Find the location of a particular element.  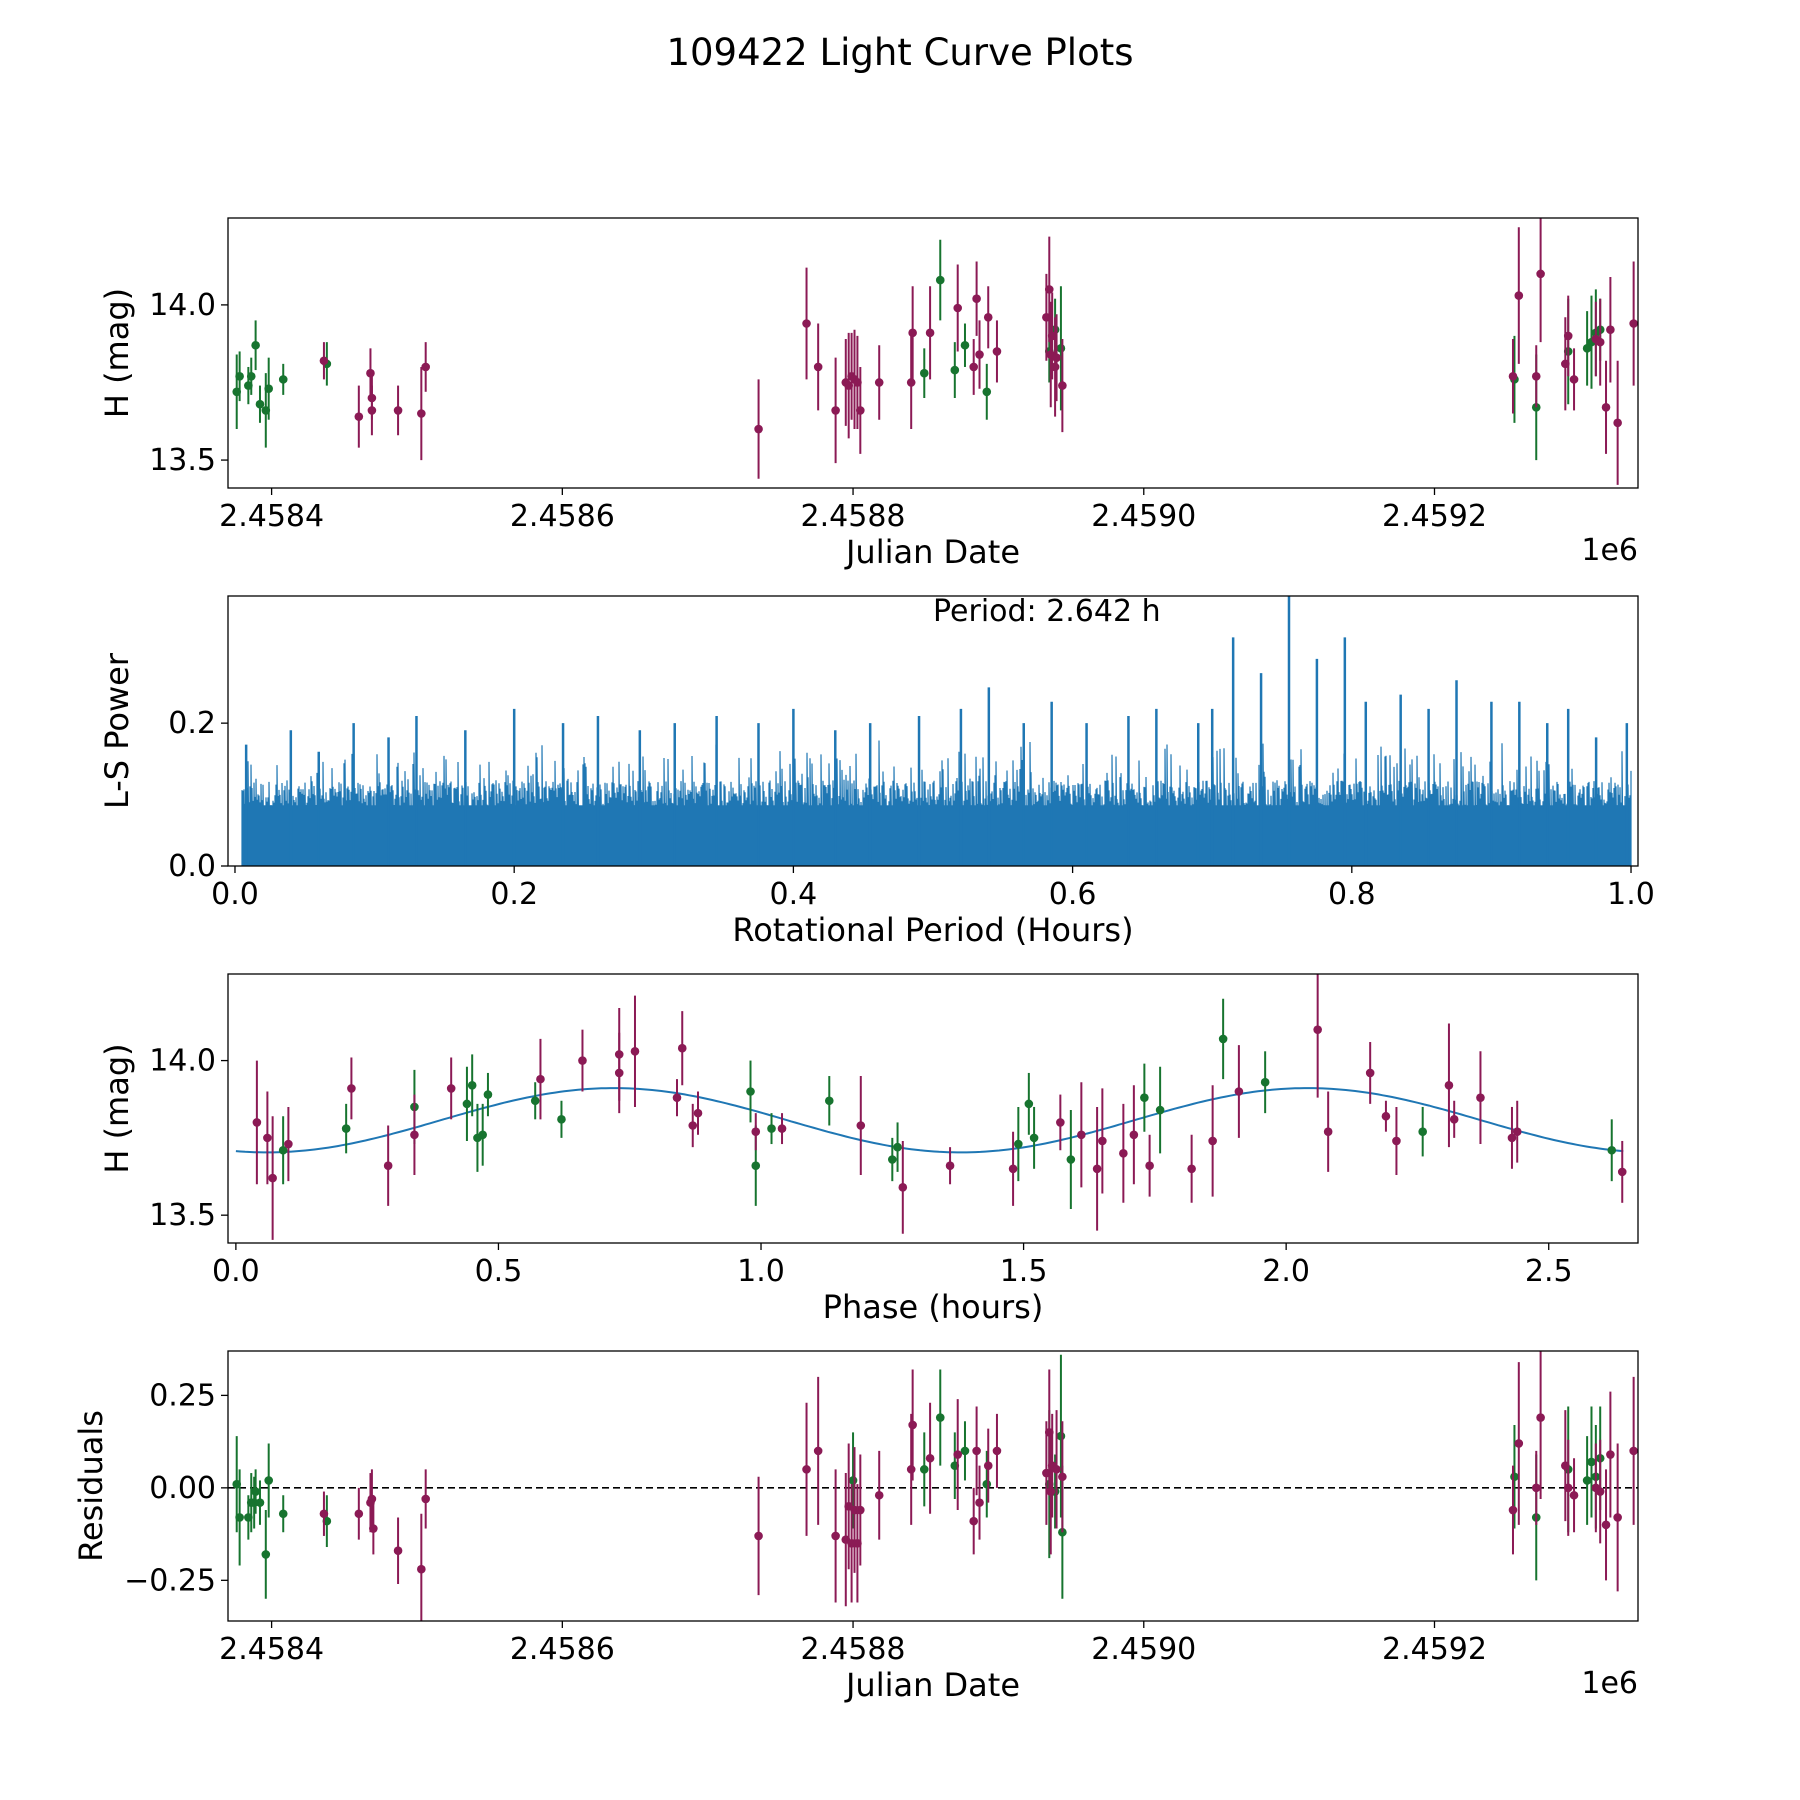

lightcurve-ylabel: H (mag) is located at coordinates (117, 353).